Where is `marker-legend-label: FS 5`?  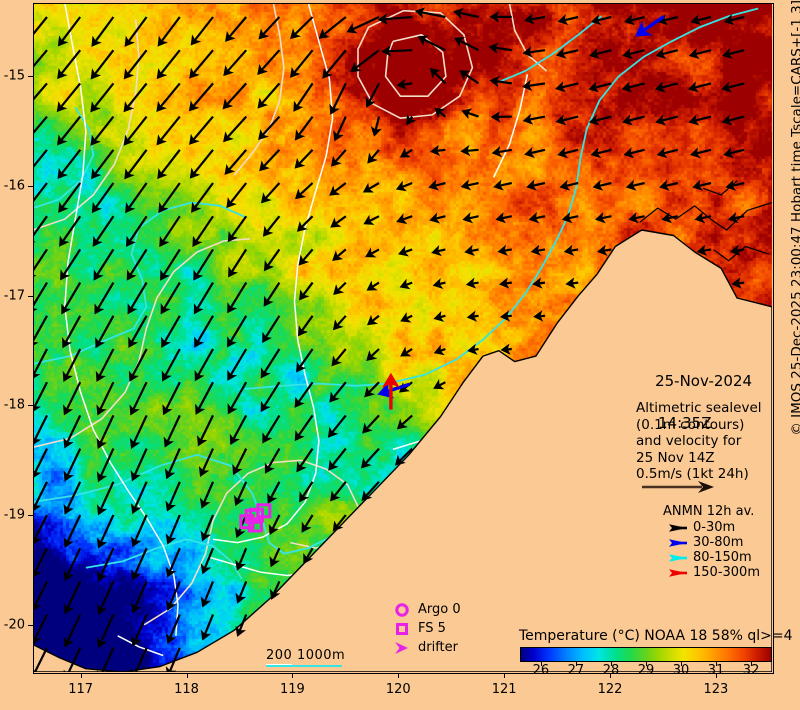 marker-legend-label: FS 5 is located at coordinates (432, 628).